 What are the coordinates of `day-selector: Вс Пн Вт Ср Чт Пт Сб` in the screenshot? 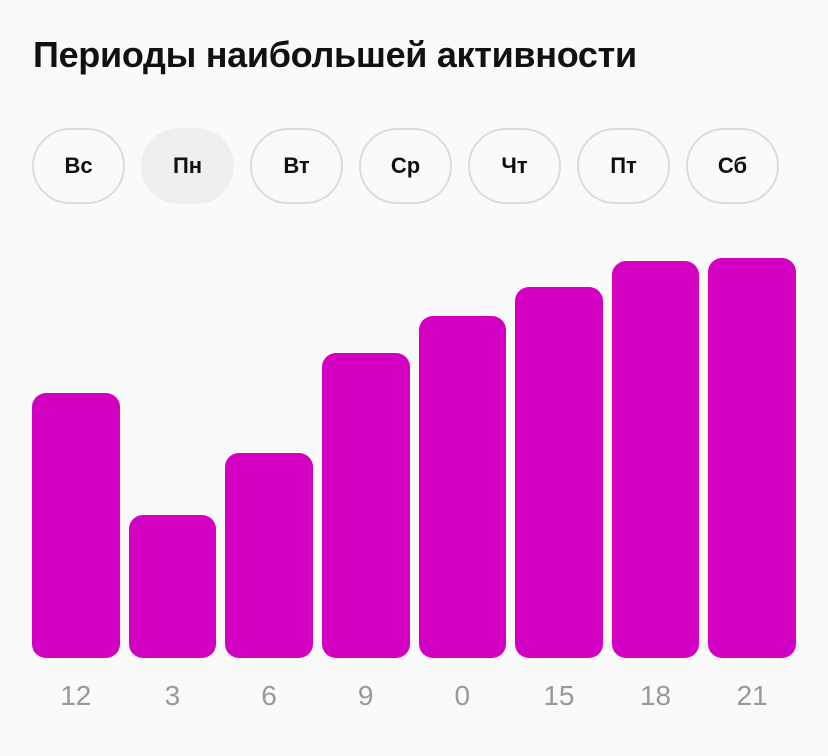 It's located at (405, 166).